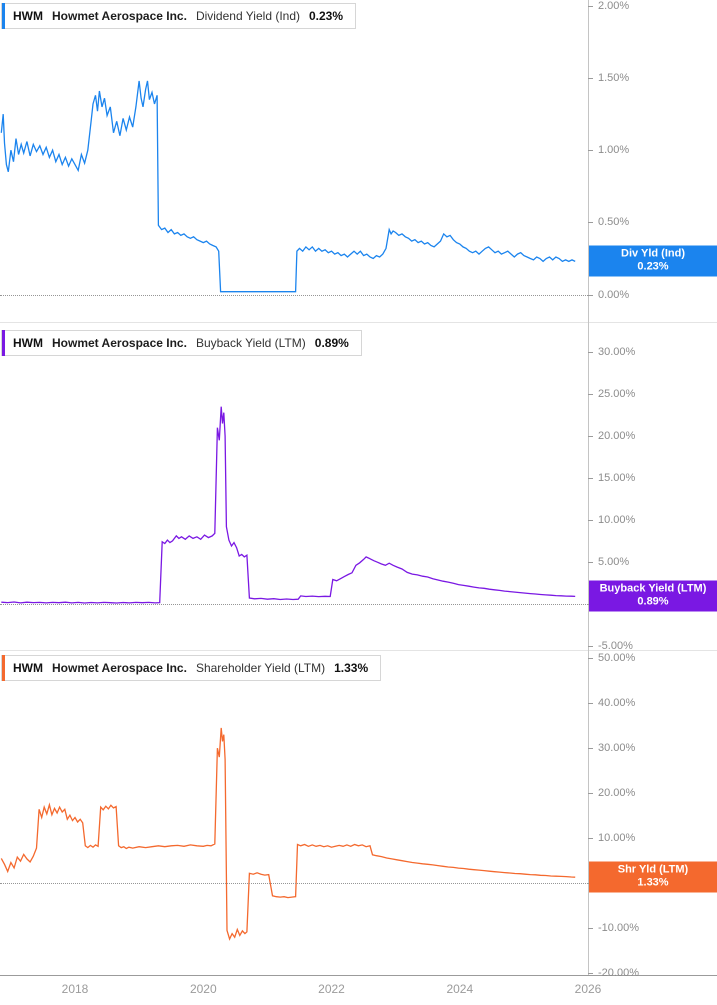 The width and height of the screenshot is (717, 1005). Describe the element at coordinates (614, 222) in the screenshot. I see `y-tick-label: 0.50%` at that location.